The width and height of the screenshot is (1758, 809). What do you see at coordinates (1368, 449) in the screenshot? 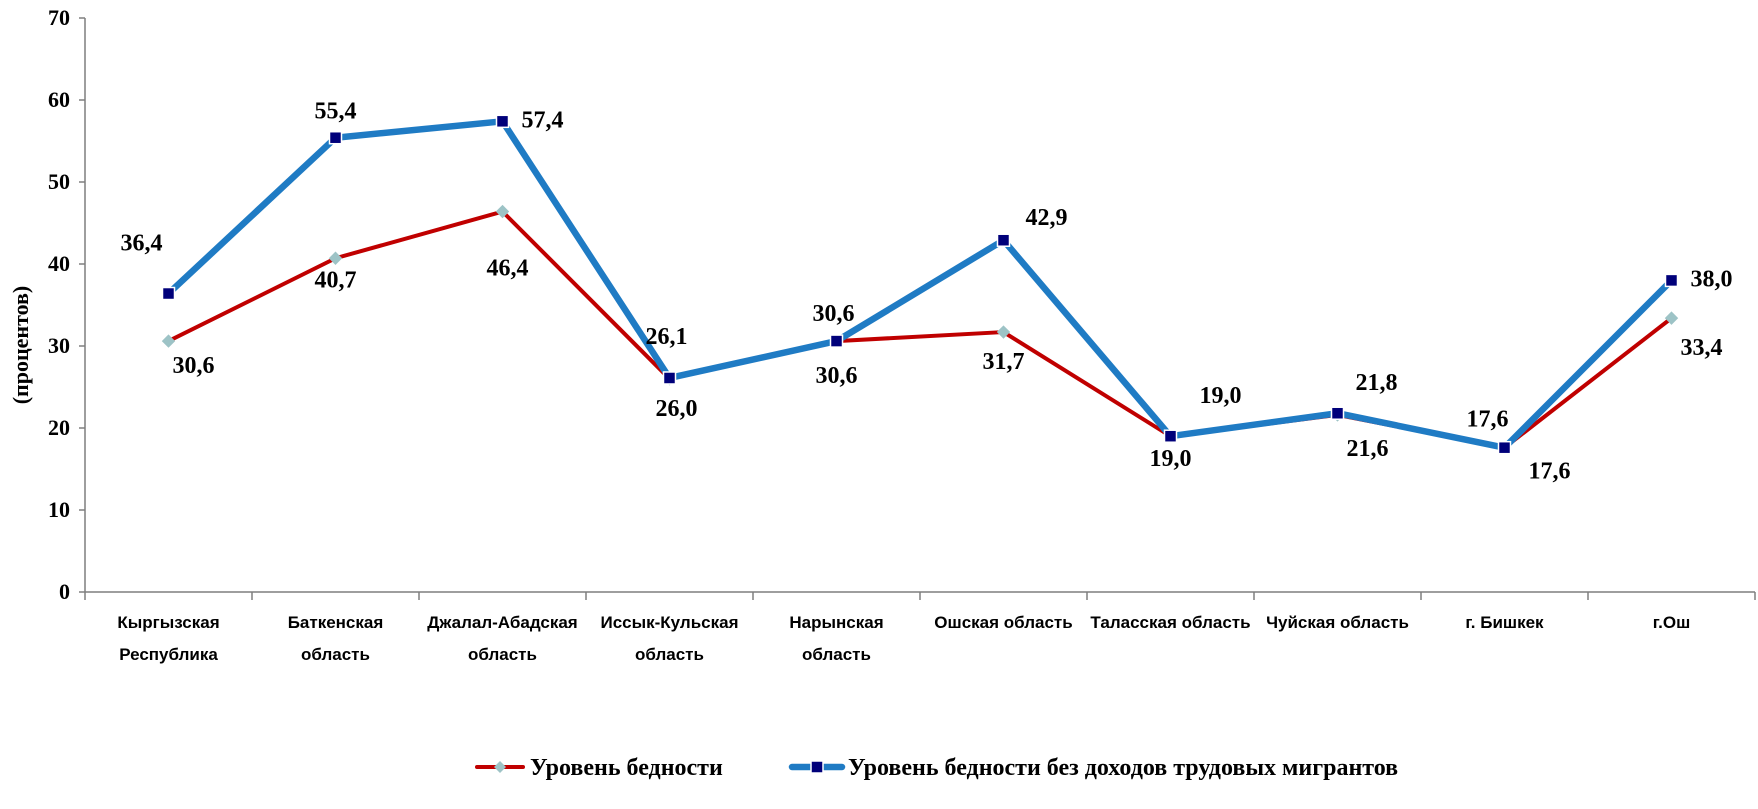
I see `data-label-series-1: 21,6` at bounding box center [1368, 449].